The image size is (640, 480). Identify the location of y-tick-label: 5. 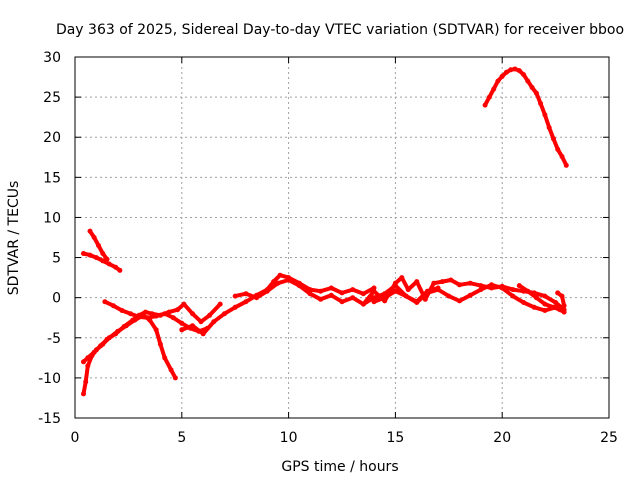
(56, 259).